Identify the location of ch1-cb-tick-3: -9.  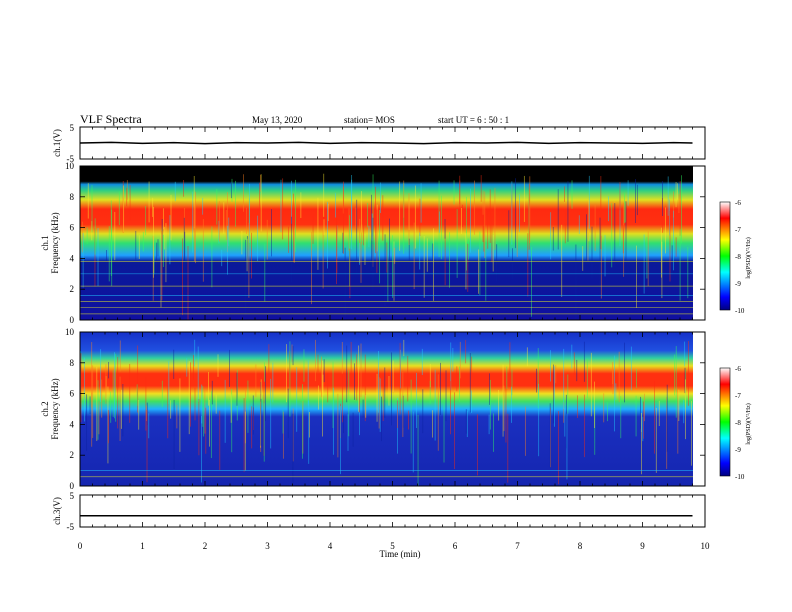
(738, 284).